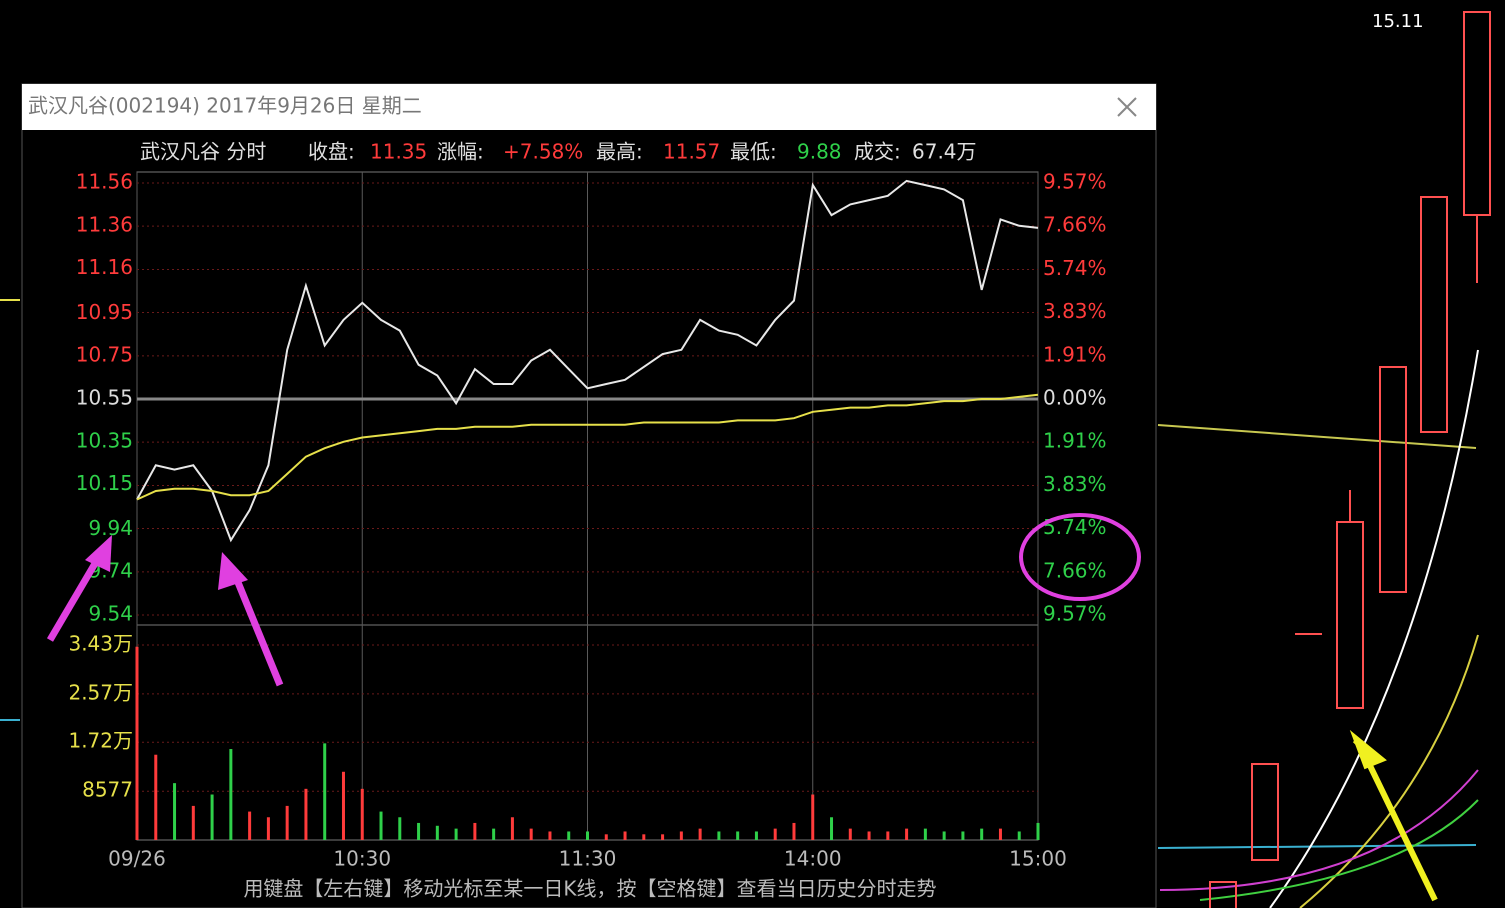 The width and height of the screenshot is (1505, 908). What do you see at coordinates (589, 107) in the screenshot?
I see `popup-titlebar` at bounding box center [589, 107].